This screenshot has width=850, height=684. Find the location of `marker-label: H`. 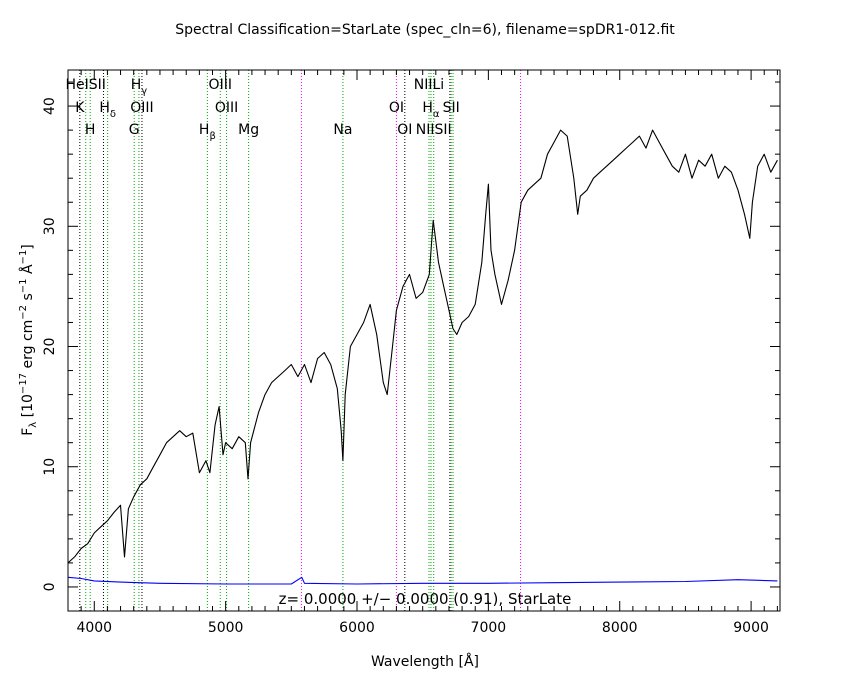

marker-label: H is located at coordinates (90, 130).